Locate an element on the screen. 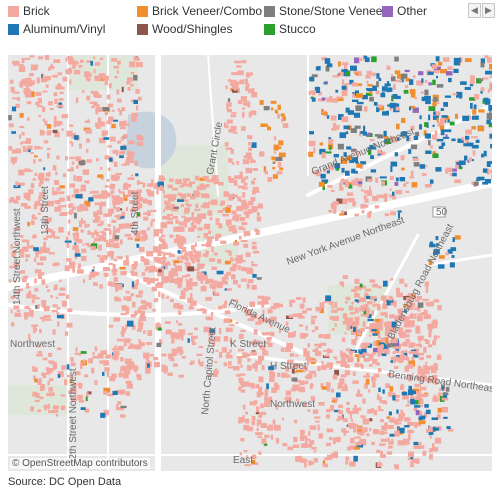  legend-item-brick: Brick is located at coordinates (29, 11).